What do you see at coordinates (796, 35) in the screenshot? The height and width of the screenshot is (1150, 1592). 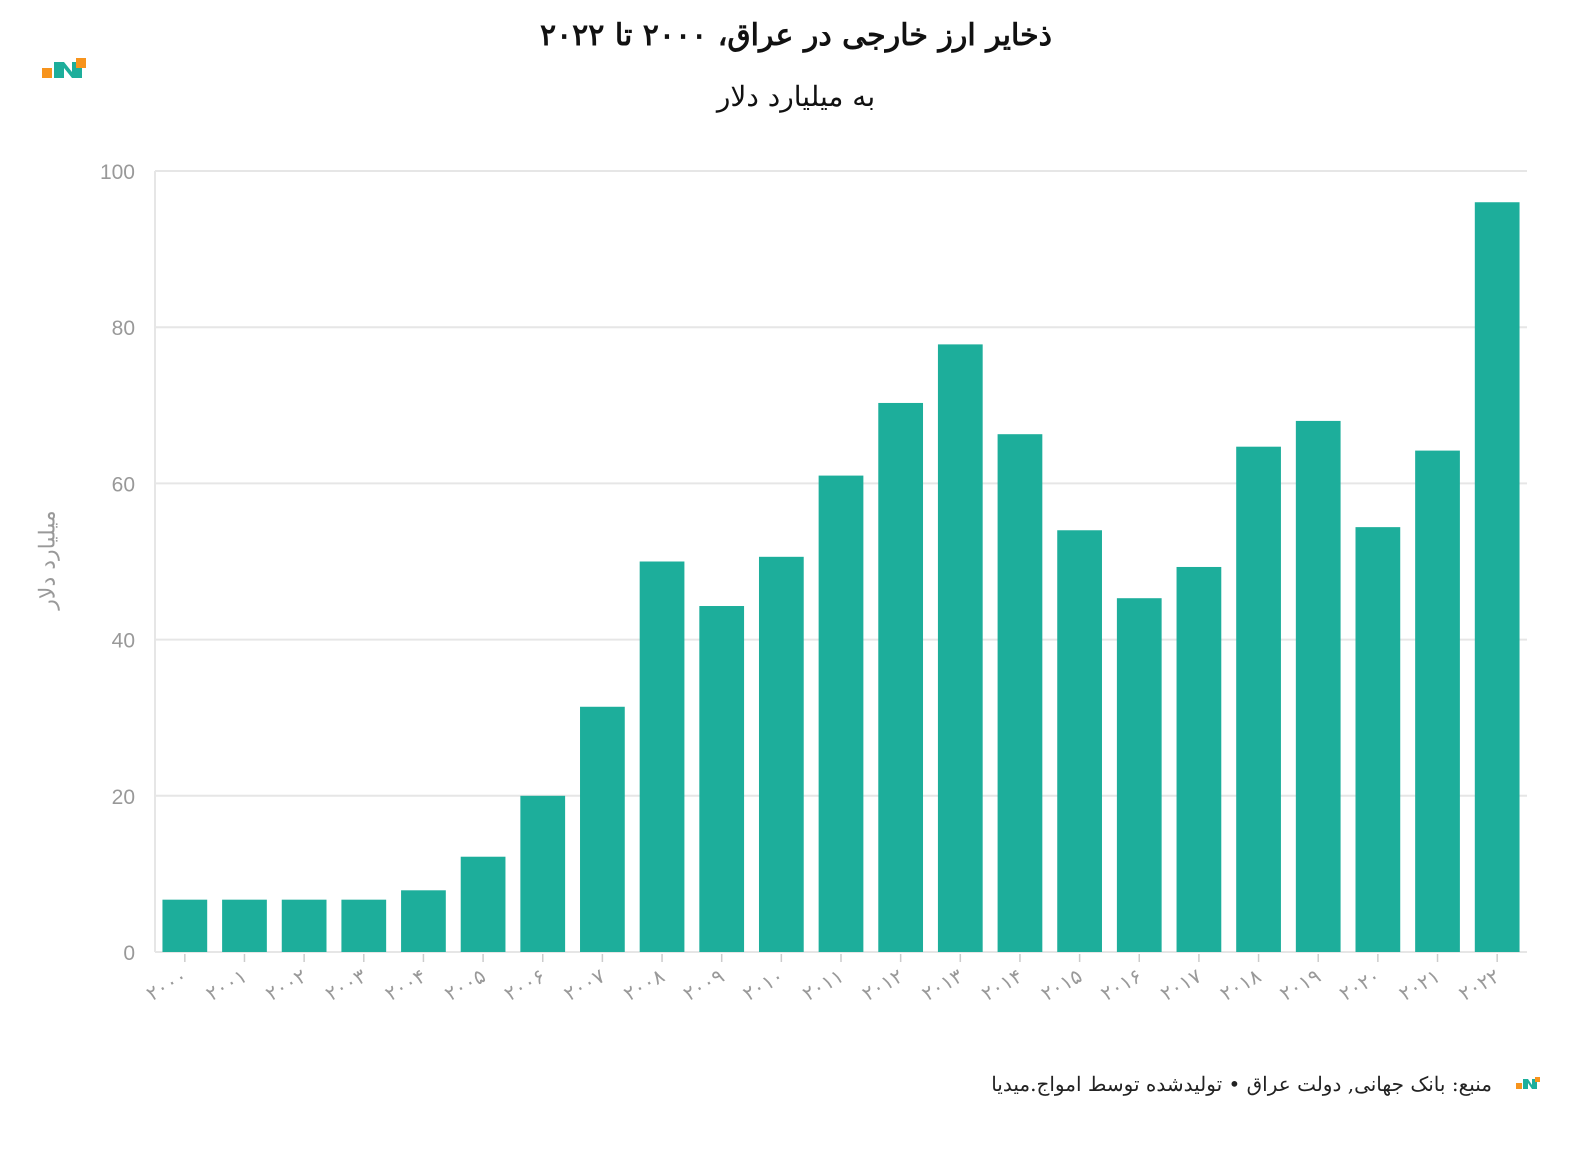 I see `chart-title: ذخایر ارز خارجی در عراق، ۲۰۰۰ تا ۲۰۲۲` at bounding box center [796, 35].